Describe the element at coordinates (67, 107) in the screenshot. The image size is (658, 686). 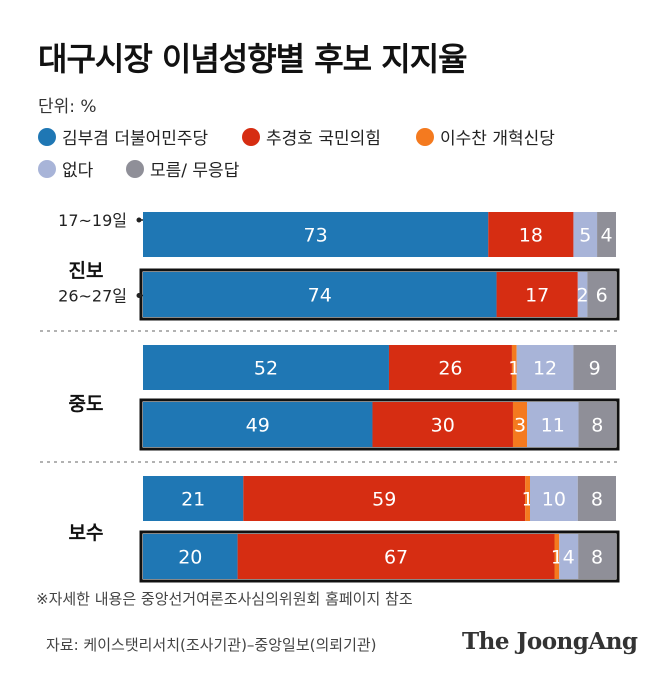
I see `unit-label: 단위: %` at that location.